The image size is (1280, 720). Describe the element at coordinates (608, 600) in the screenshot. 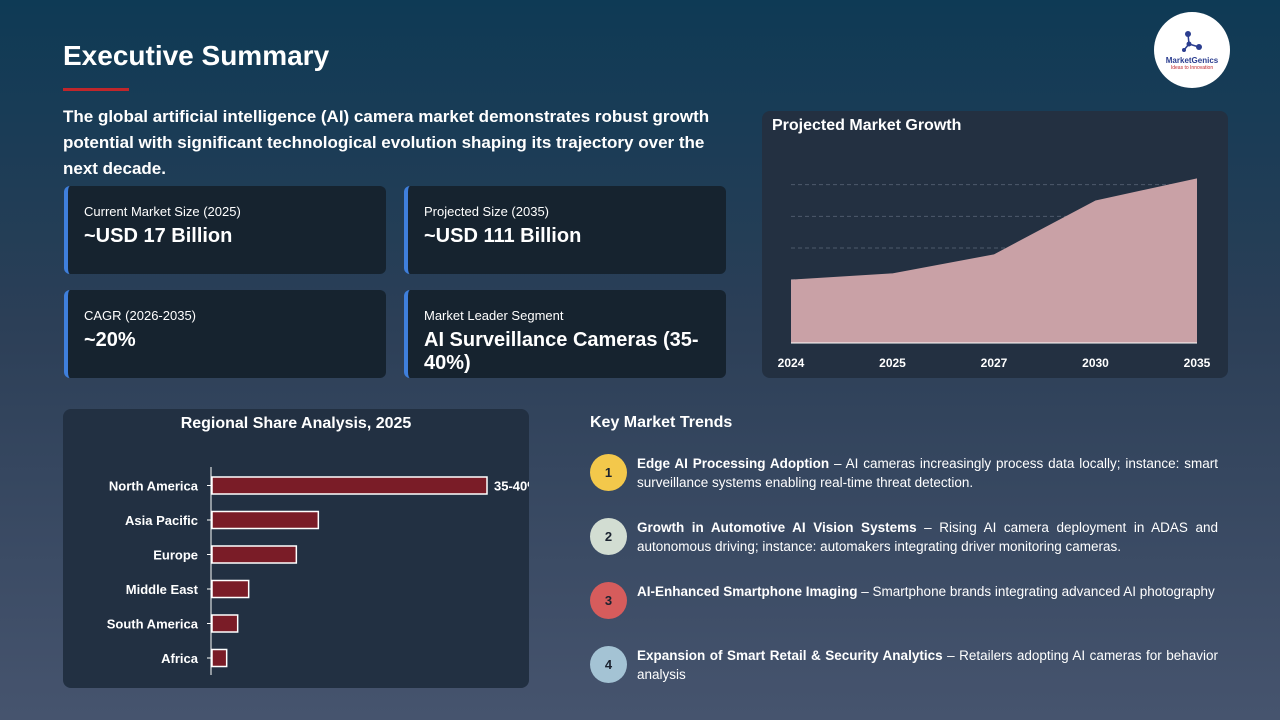

I see `trend-number-badge: 3` at that location.